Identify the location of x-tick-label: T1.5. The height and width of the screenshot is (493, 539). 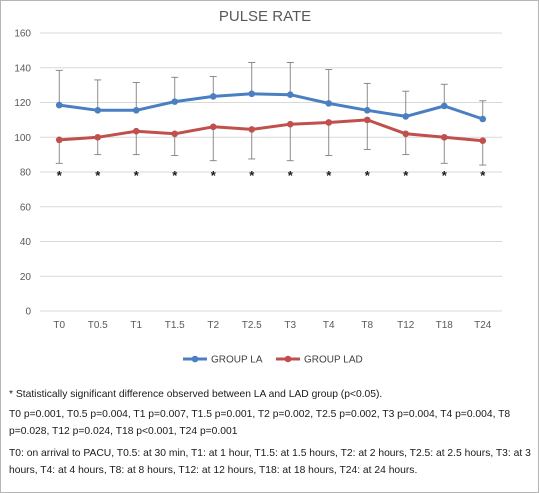
(175, 325).